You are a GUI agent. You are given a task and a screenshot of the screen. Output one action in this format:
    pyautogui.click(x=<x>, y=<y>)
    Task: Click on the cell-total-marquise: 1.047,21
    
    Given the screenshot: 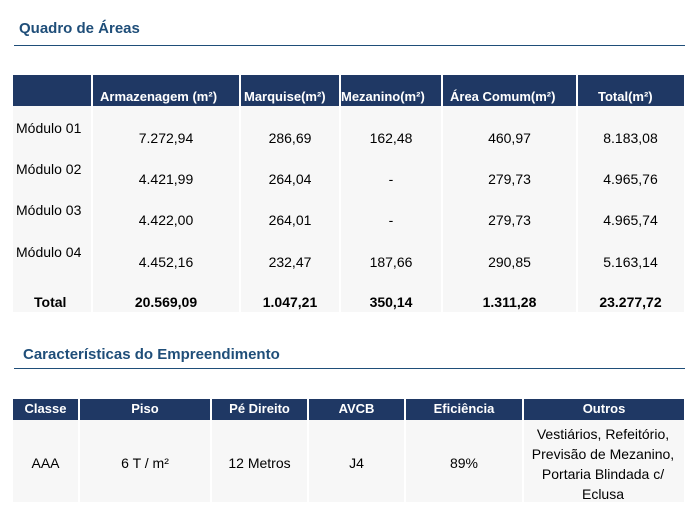 What is the action you would take?
    pyautogui.click(x=290, y=302)
    